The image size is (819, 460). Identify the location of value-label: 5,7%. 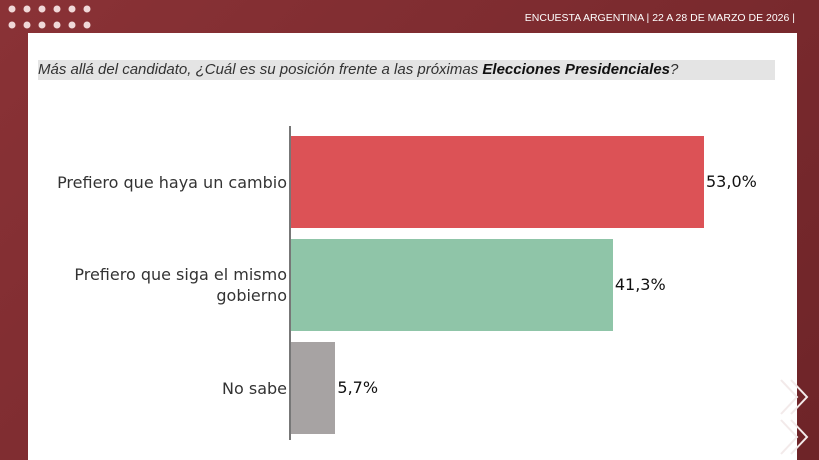
(358, 387).